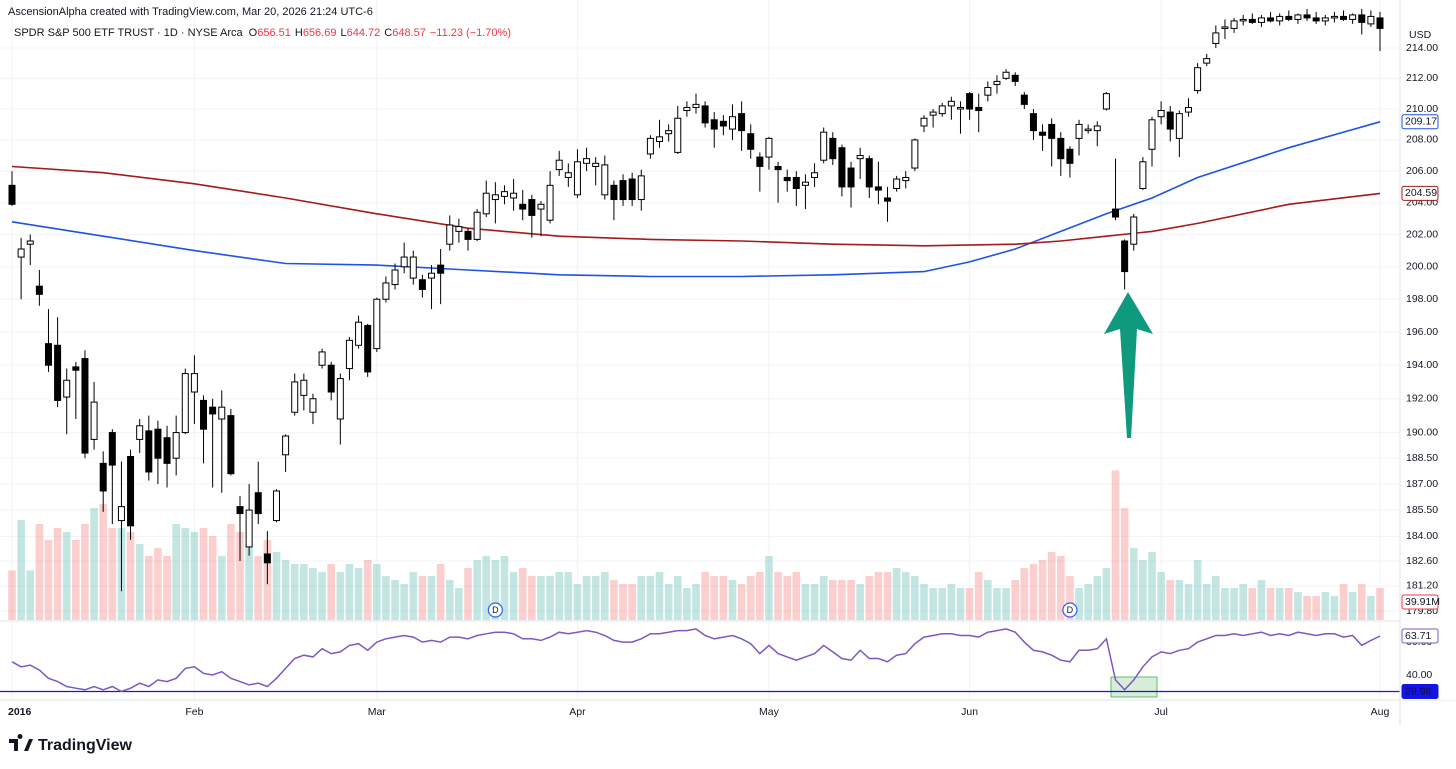 This screenshot has height=769, width=1456. What do you see at coordinates (364, 33) in the screenshot?
I see `ohlc-value: 644.72` at bounding box center [364, 33].